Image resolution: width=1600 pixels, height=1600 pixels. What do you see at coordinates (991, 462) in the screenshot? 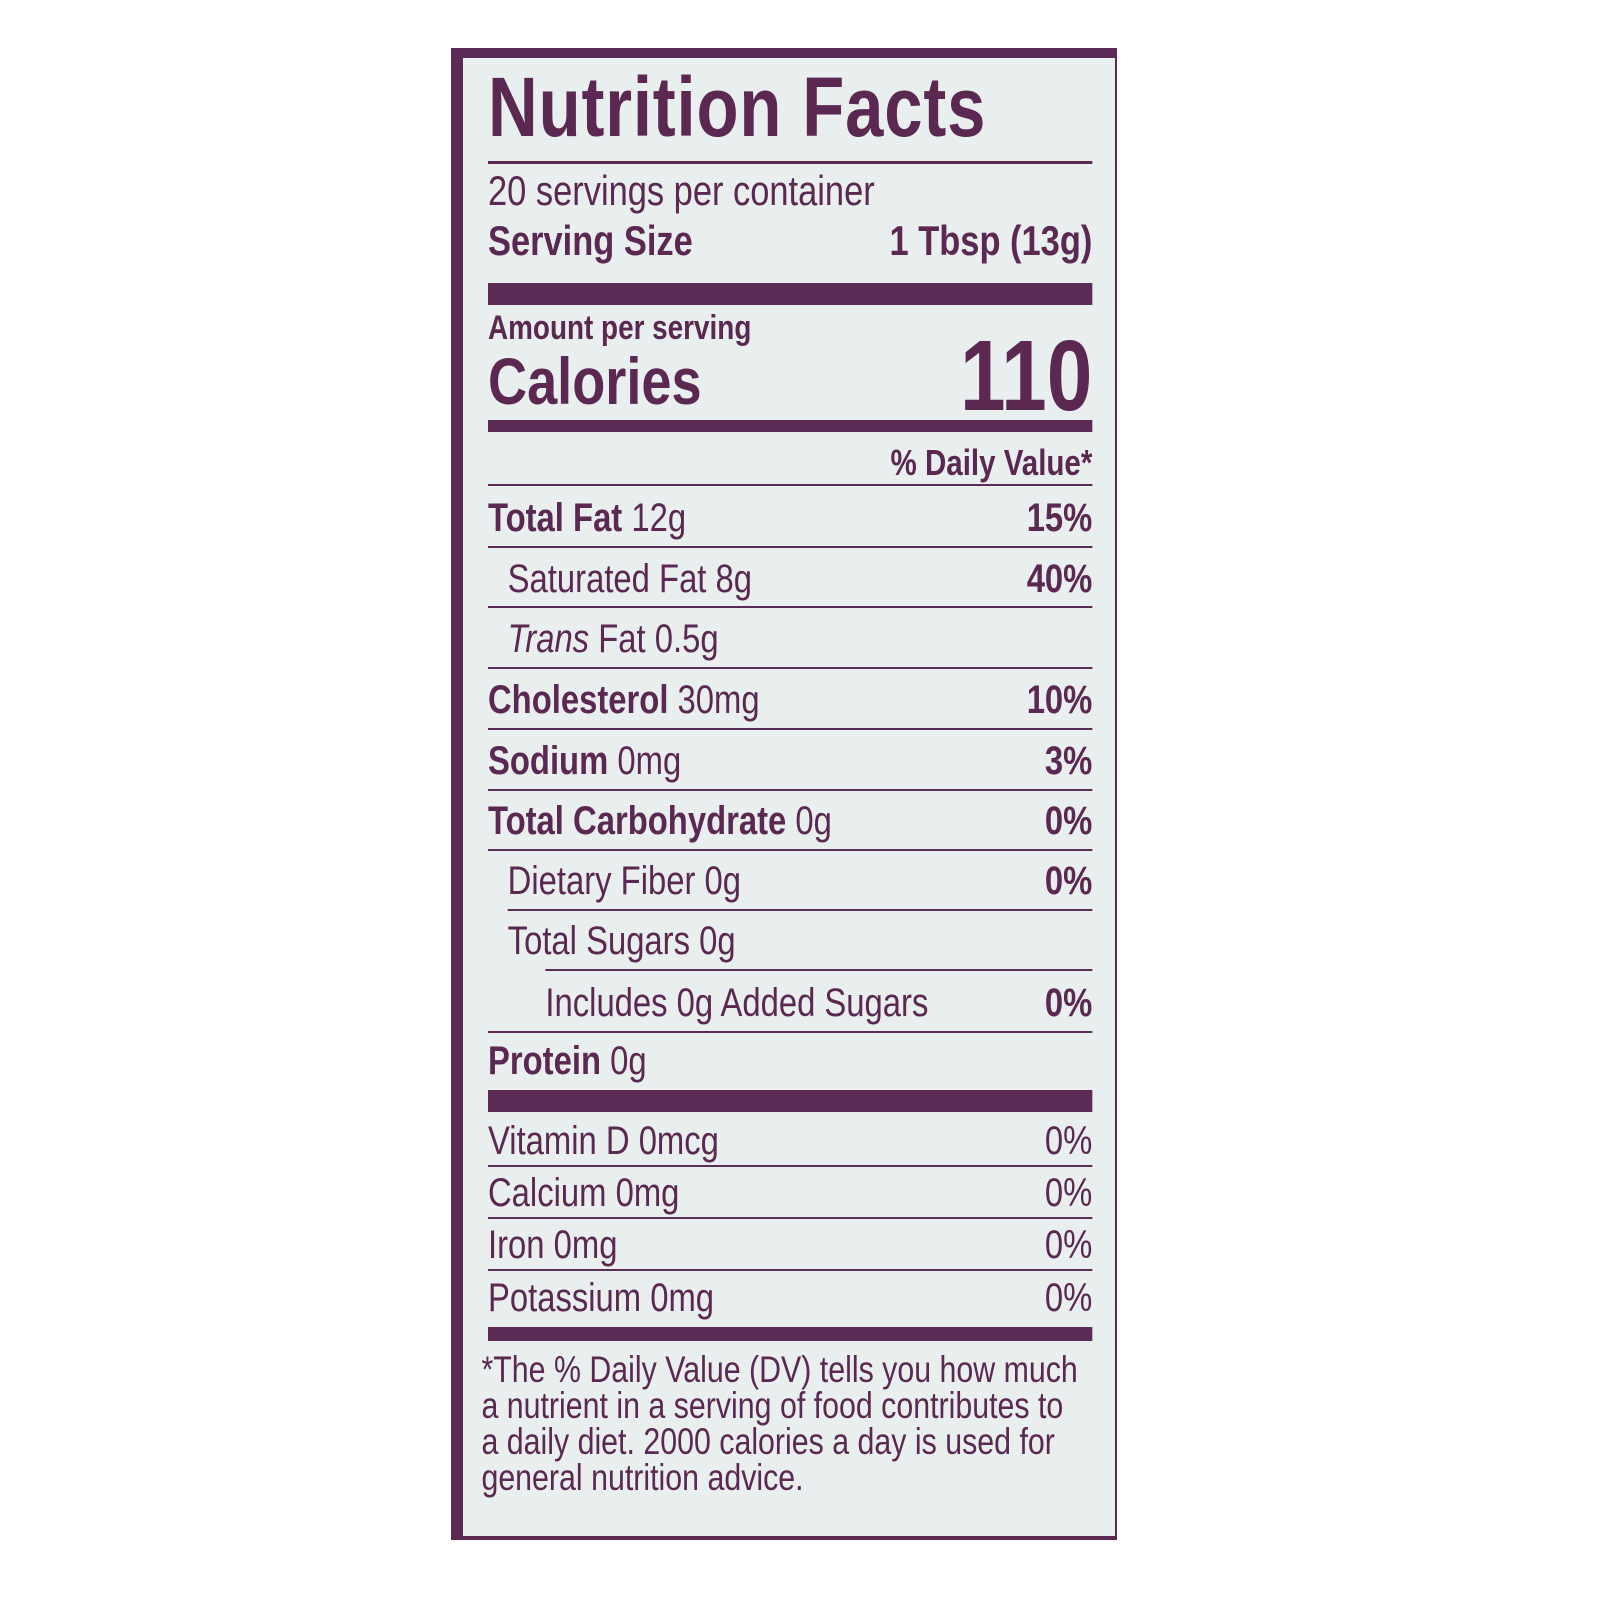
I see `daily-value-header-text: % Daily Value*` at bounding box center [991, 462].